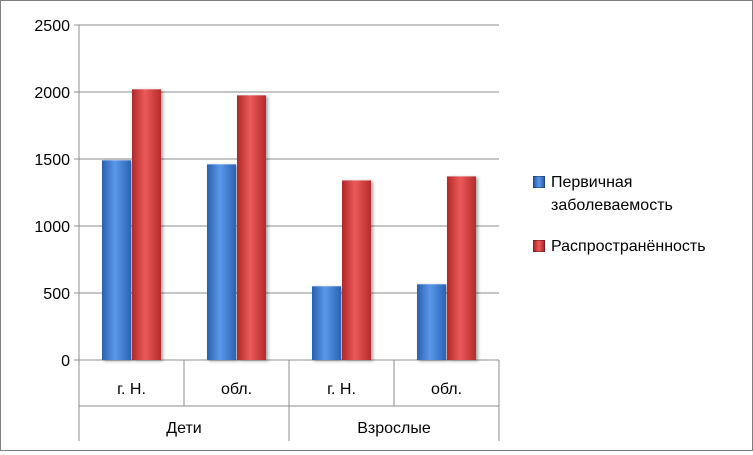 This screenshot has width=753, height=455. I want to click on x-group-label: Дети, so click(183, 428).